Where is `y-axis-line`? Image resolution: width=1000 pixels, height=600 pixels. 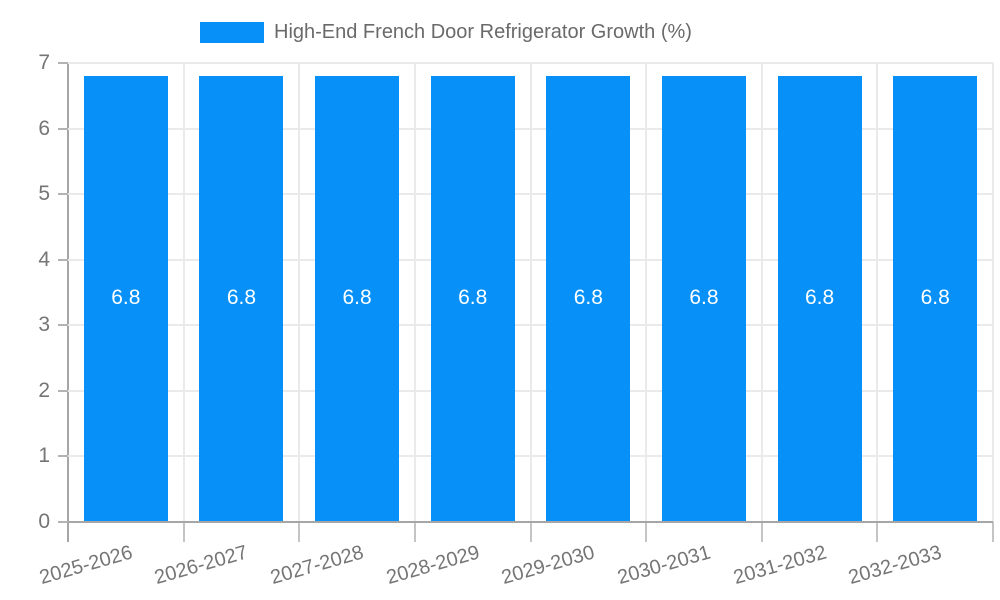
y-axis-line is located at coordinates (68, 292).